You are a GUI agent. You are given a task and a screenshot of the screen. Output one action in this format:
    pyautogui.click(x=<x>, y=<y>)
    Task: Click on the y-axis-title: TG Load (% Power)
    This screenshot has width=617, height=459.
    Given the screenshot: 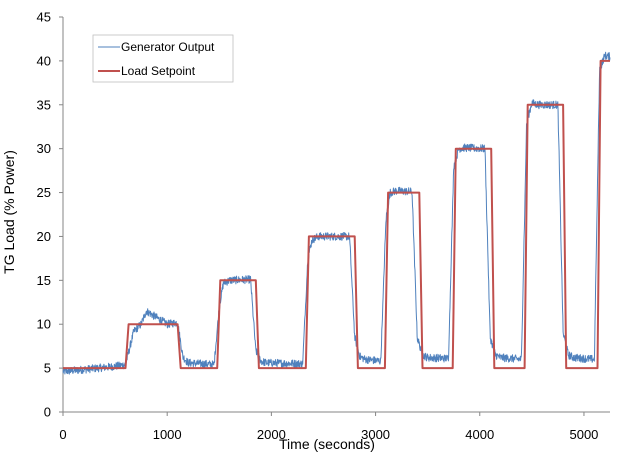 What is the action you would take?
    pyautogui.click(x=9, y=212)
    